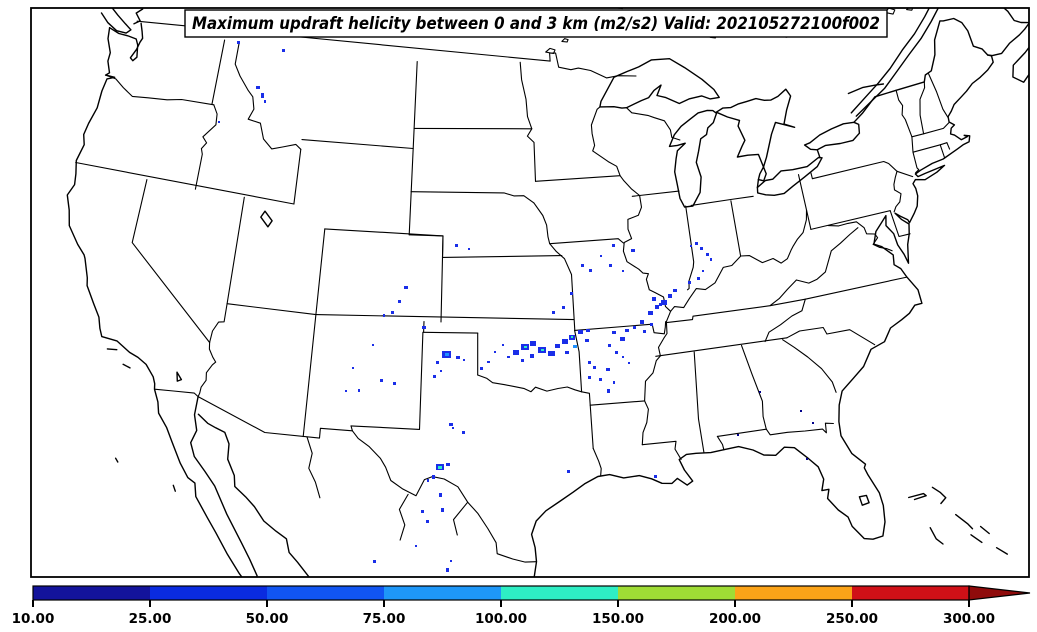 This screenshot has height=632, width=1037. I want to click on colorbar-tick-label: 300.00, so click(969, 619).